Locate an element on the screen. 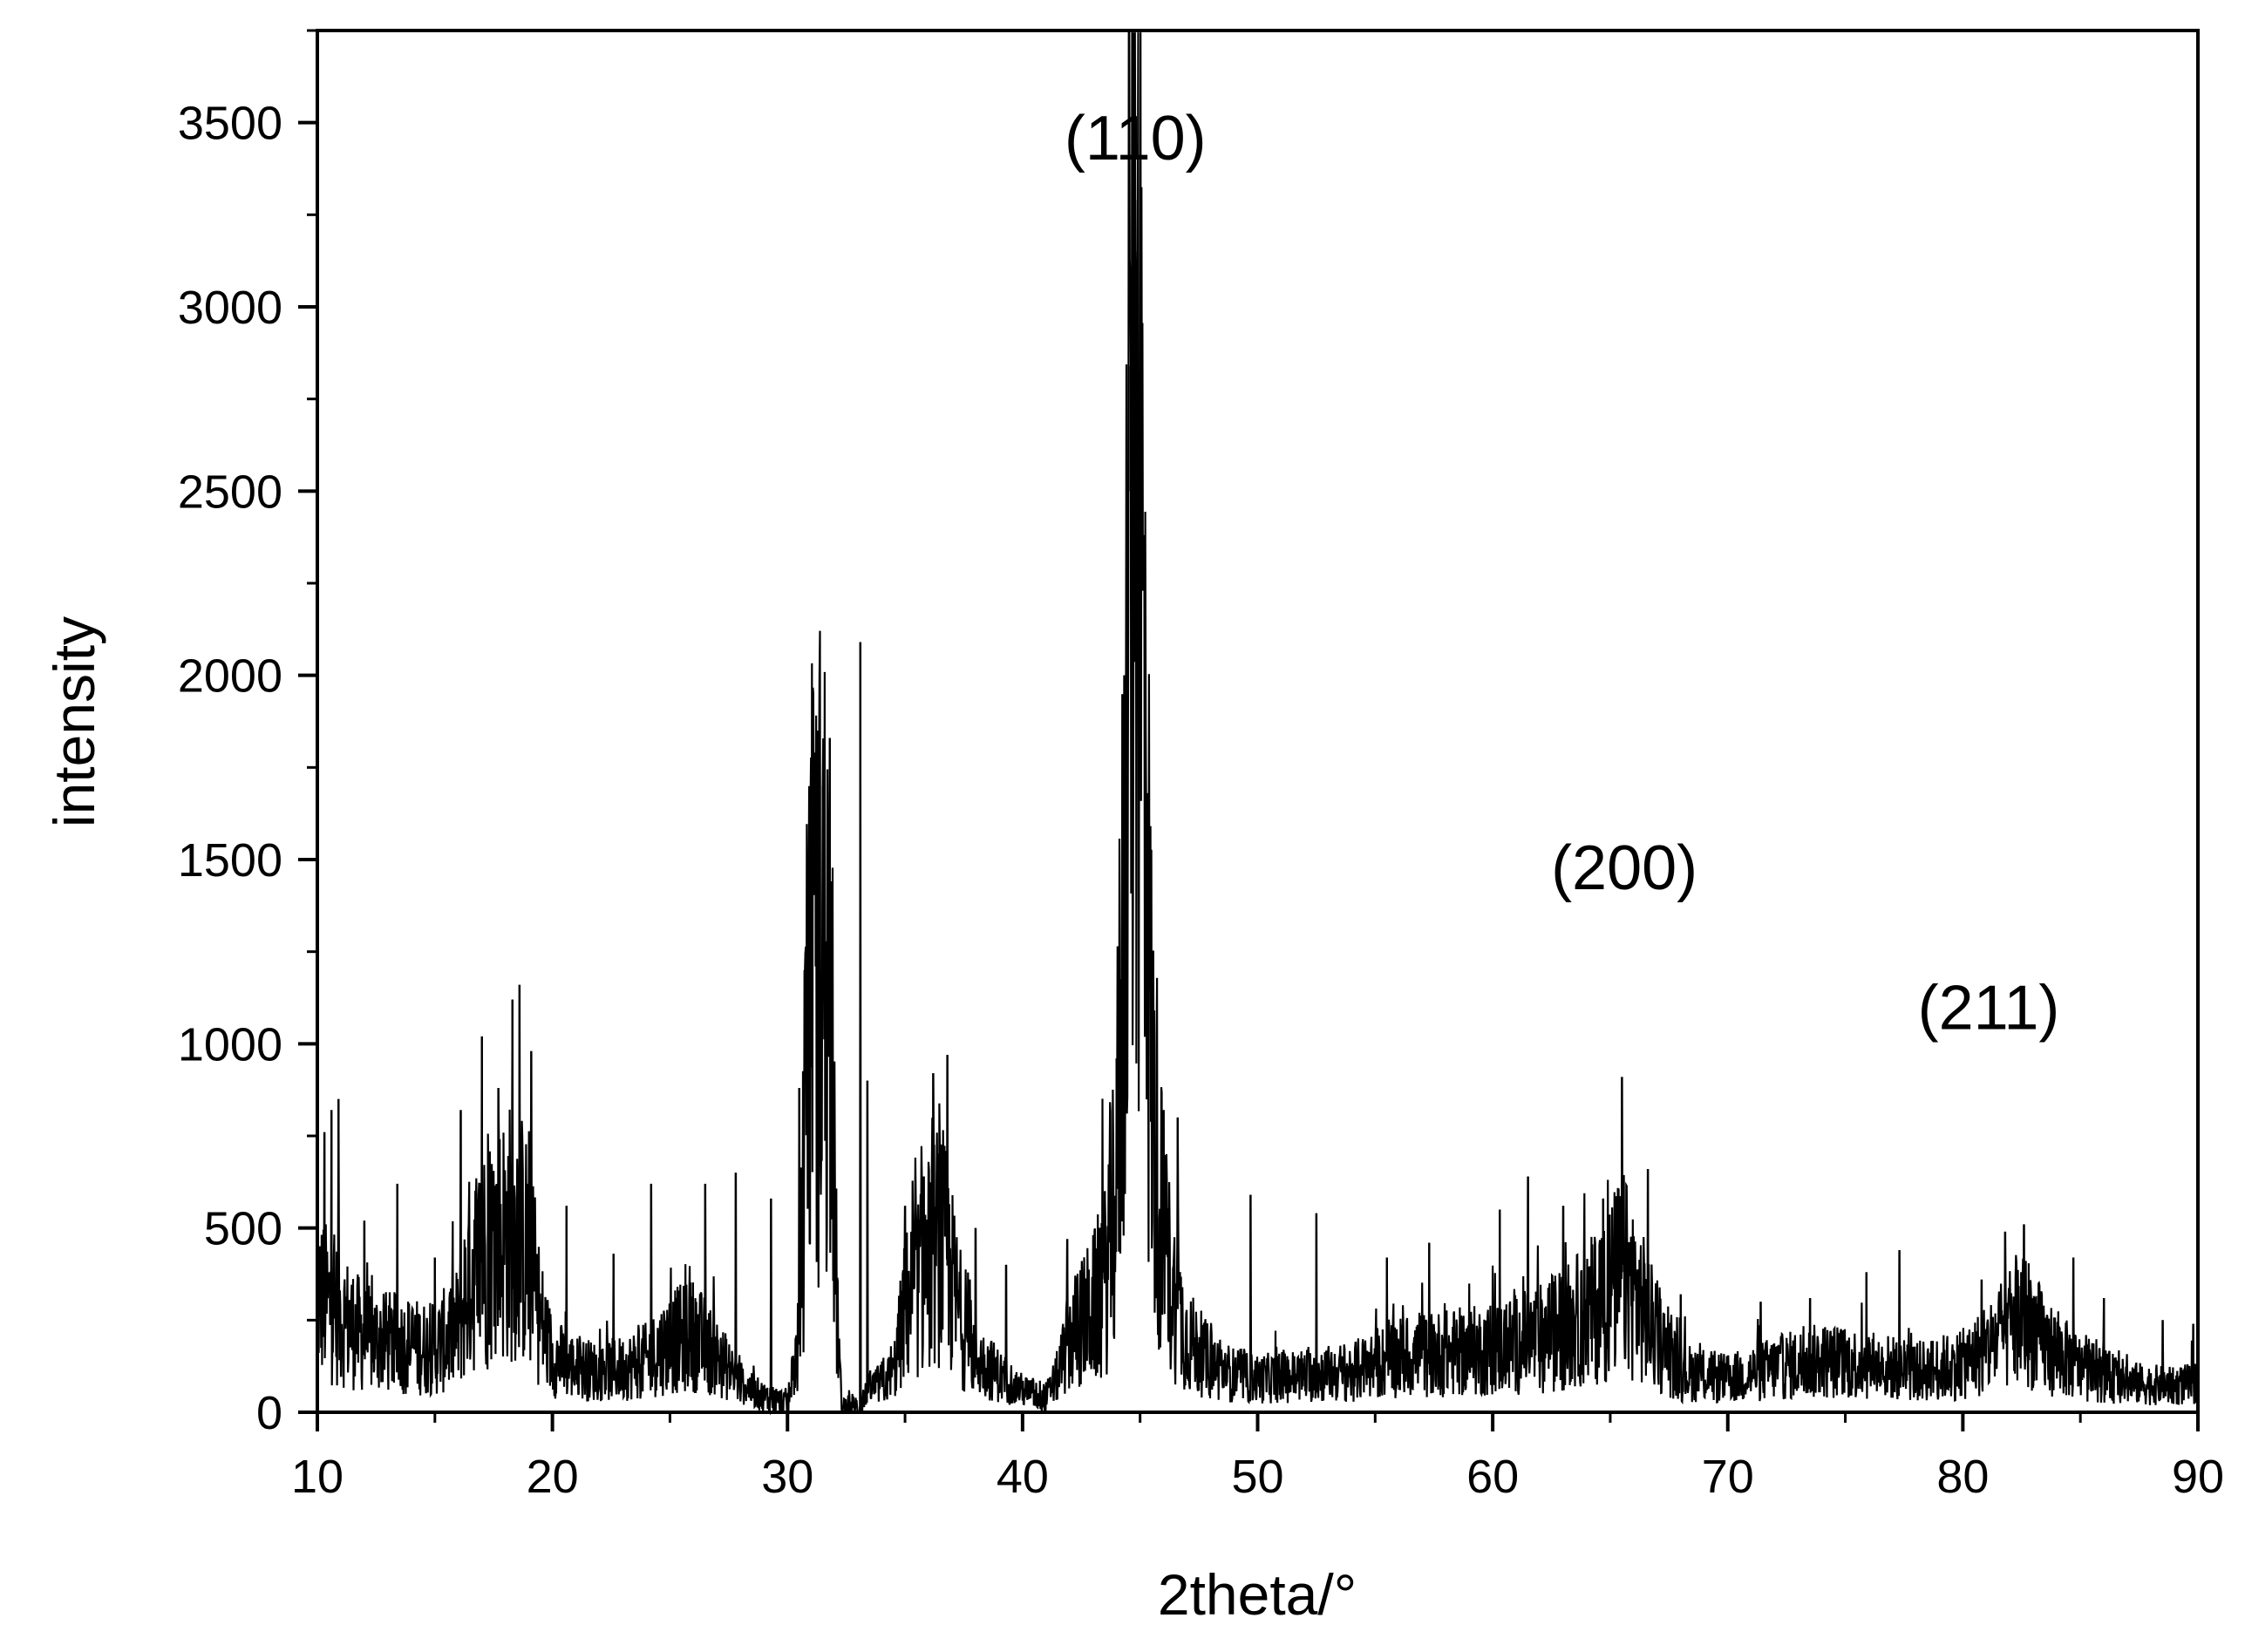 This screenshot has width=2245, height=1652. y-tick-label: 1000 is located at coordinates (230, 1044).